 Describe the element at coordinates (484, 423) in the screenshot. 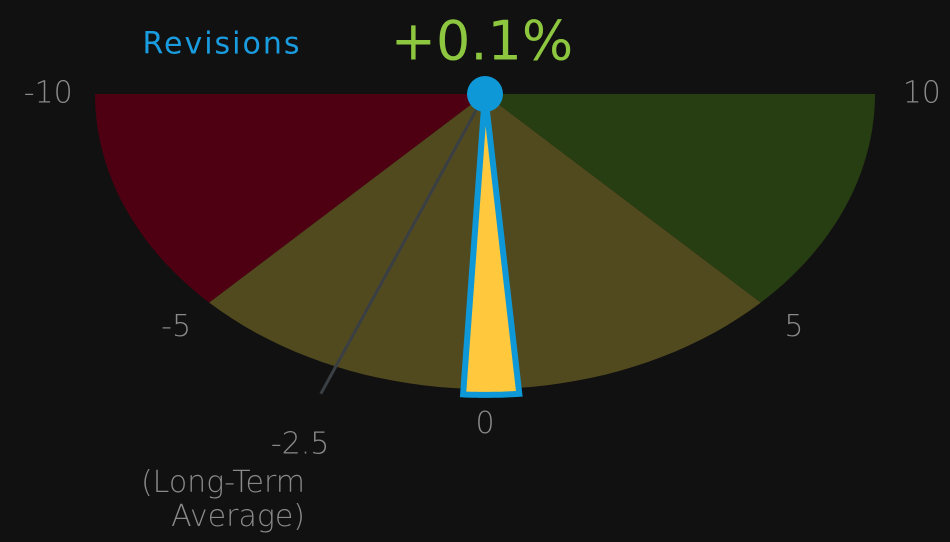

I see `tick-label: 0` at that location.